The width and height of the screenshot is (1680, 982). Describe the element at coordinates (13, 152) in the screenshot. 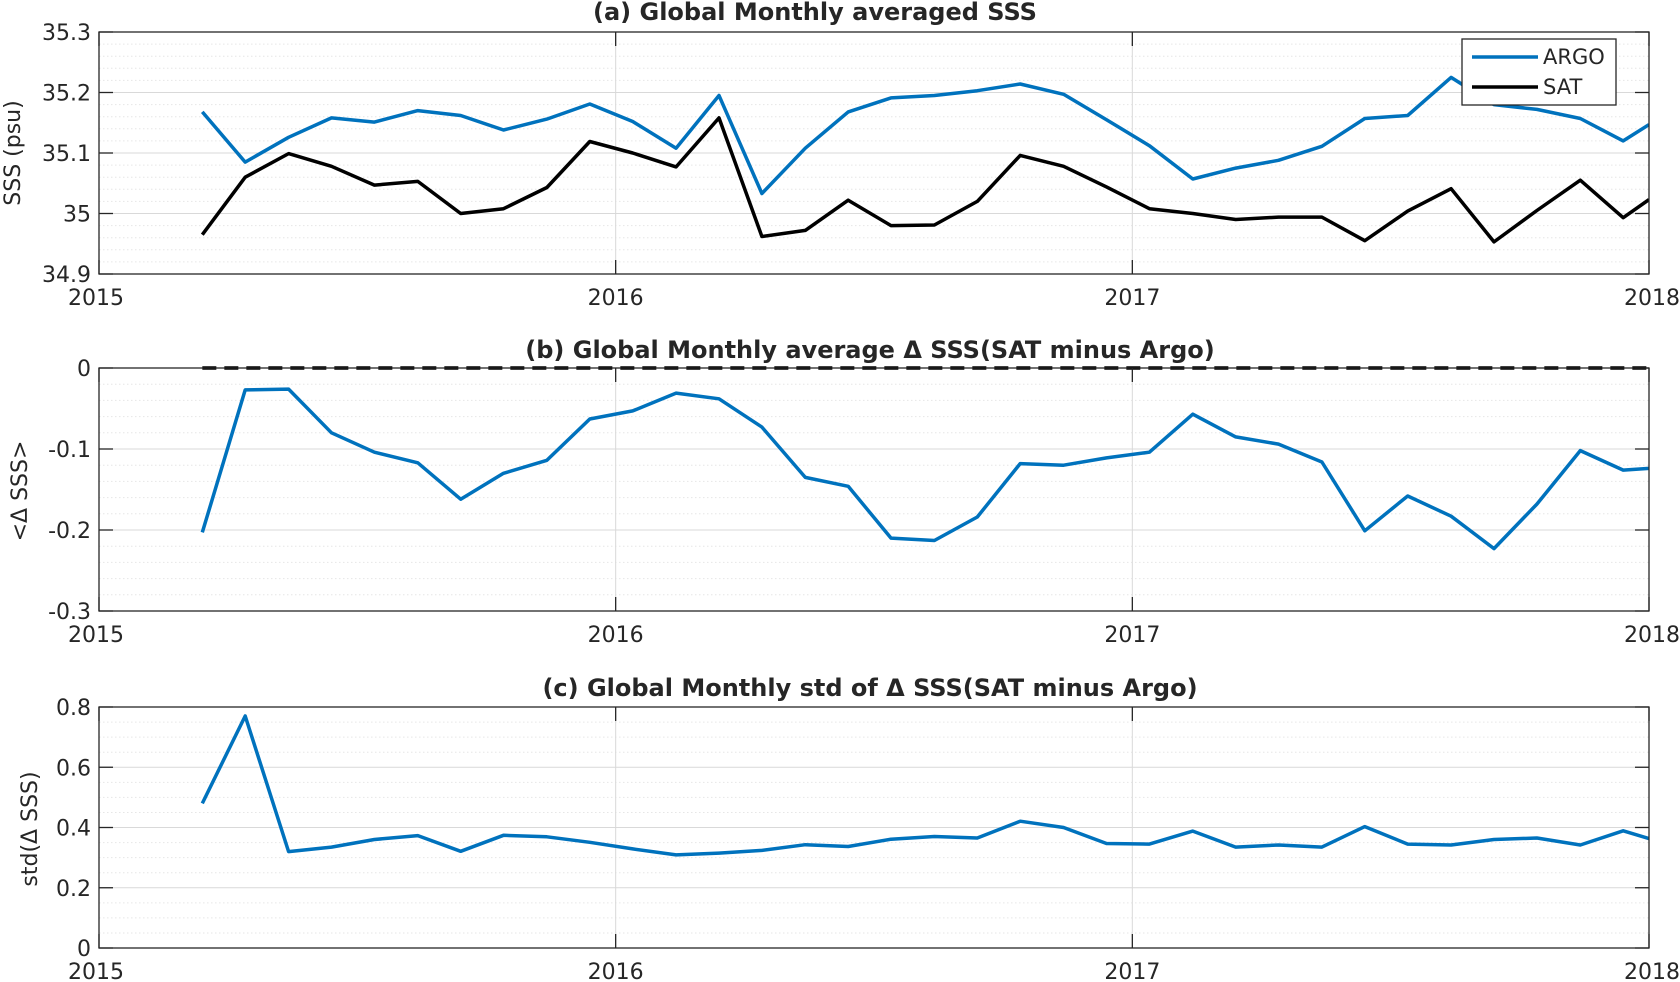

I see `panel-a-ylabel: SSS (psu)` at that location.